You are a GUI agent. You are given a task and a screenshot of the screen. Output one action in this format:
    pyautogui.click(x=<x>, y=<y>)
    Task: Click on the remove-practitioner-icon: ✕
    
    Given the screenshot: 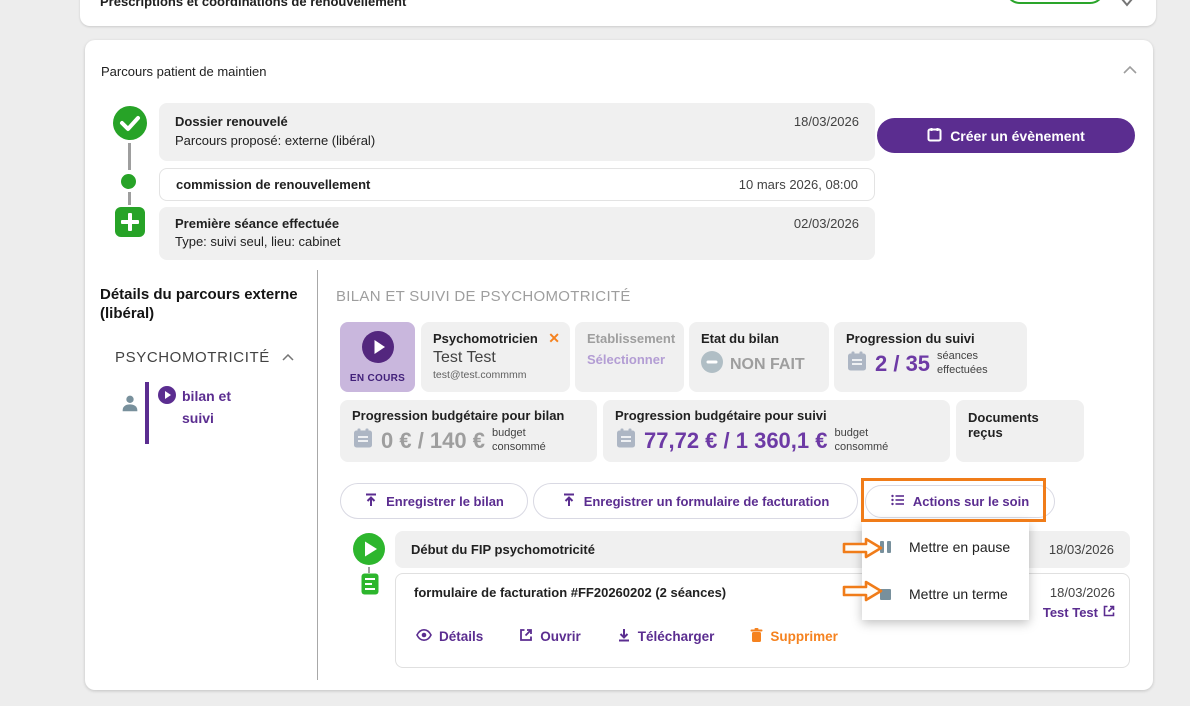 What is the action you would take?
    pyautogui.click(x=554, y=338)
    